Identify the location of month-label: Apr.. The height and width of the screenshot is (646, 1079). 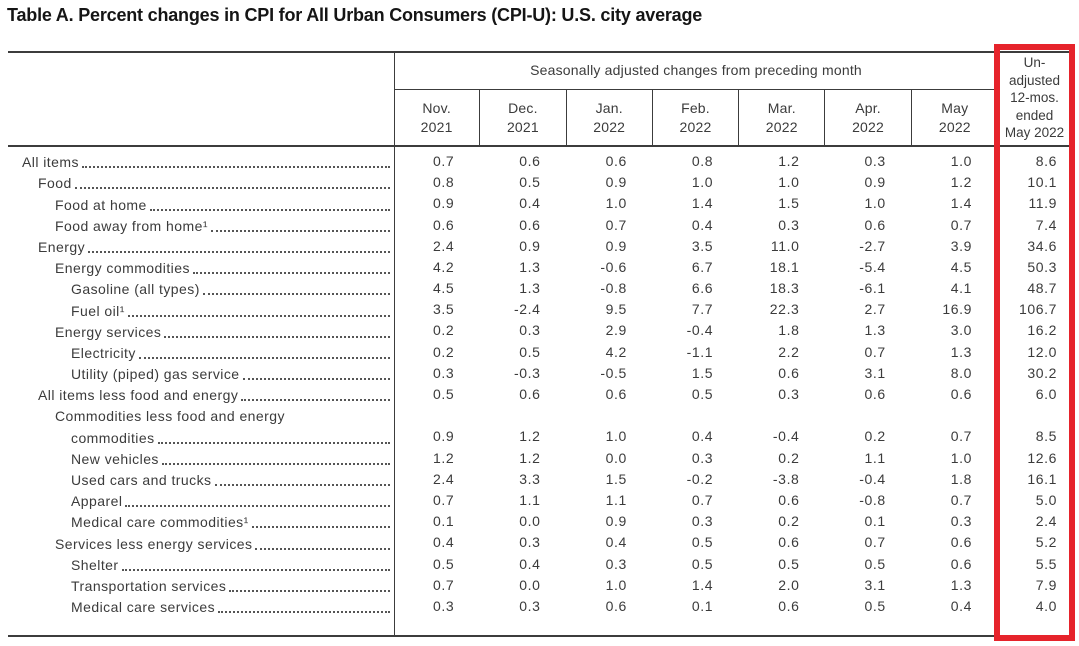
(868, 108).